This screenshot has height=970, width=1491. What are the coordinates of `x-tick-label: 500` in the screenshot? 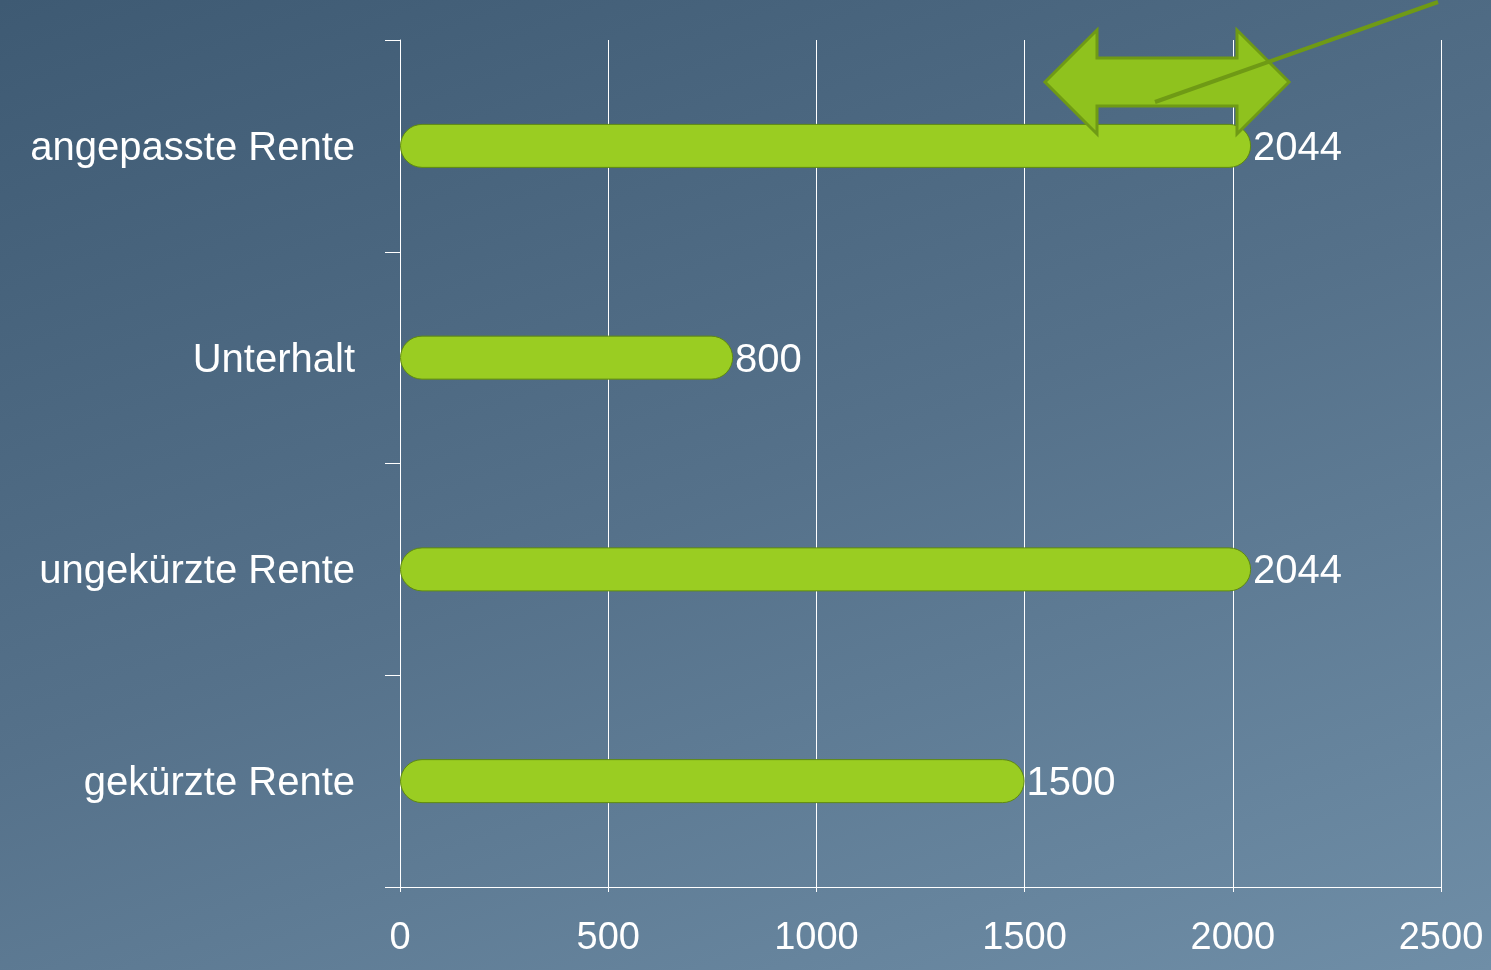 It's located at (608, 936).